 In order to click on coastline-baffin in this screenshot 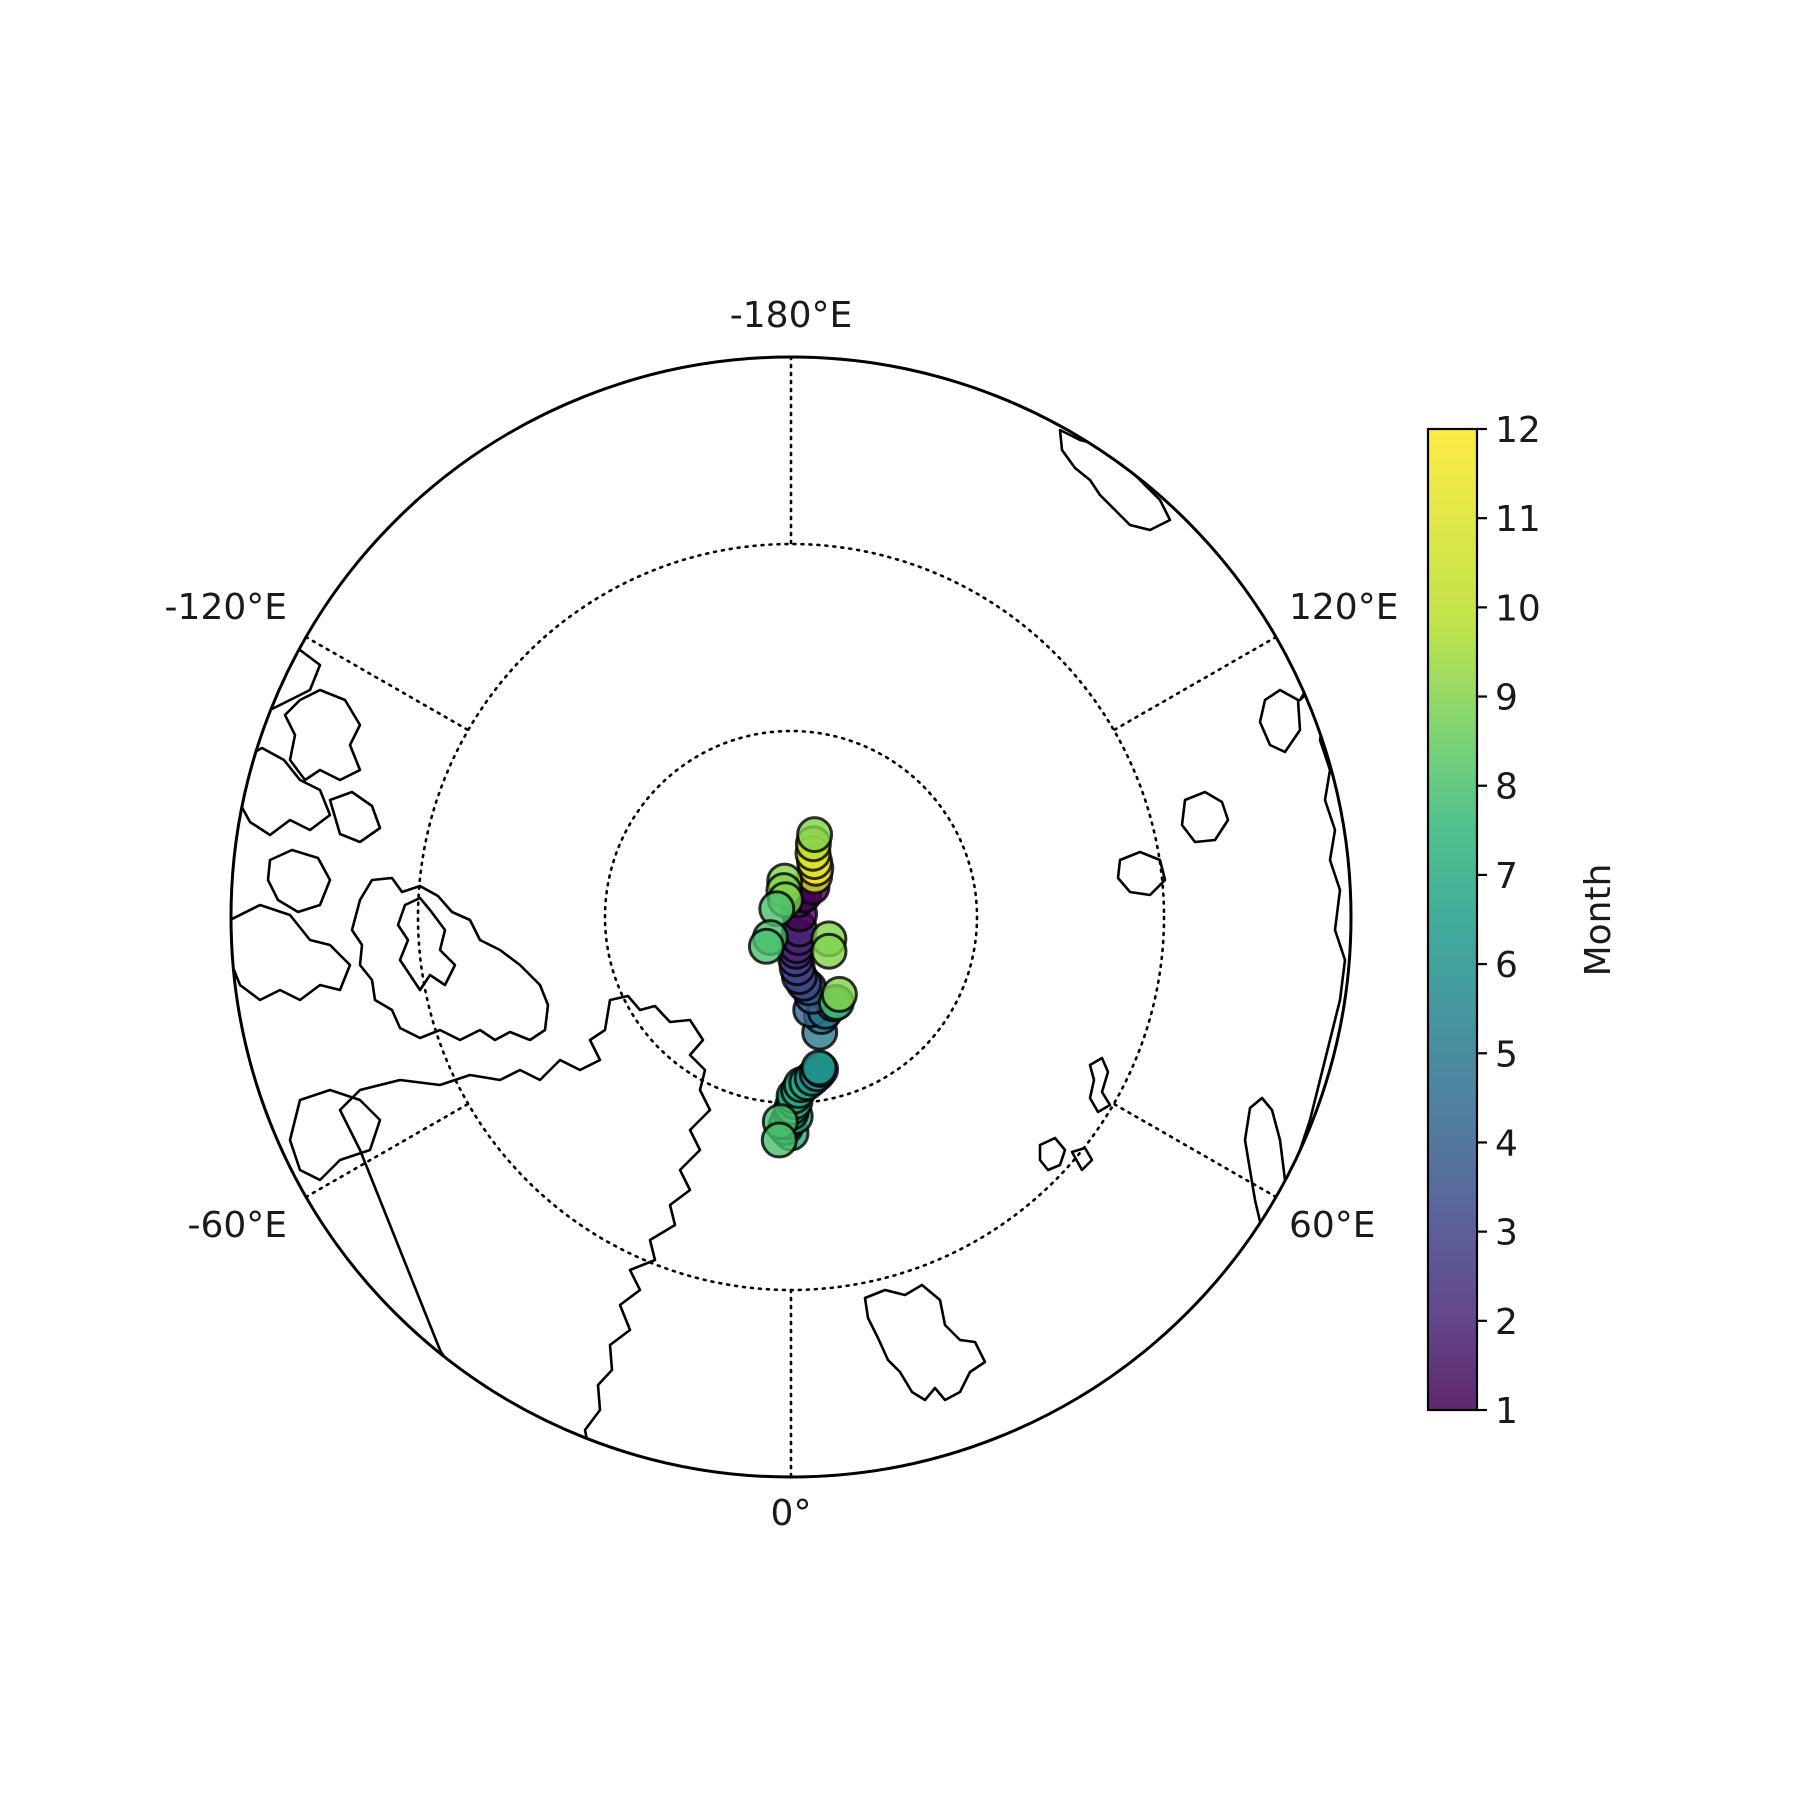, I will do `click(291, 952)`.